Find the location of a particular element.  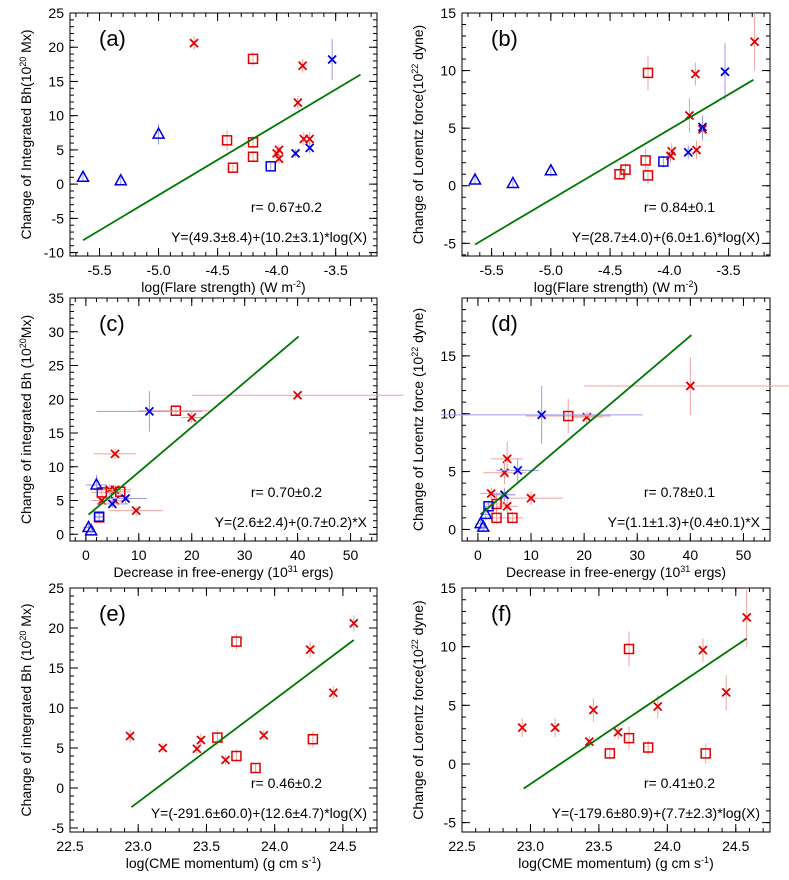

y-axis-label: Change of Integrated Bh(1020 Mx) is located at coordinates (26, 134).